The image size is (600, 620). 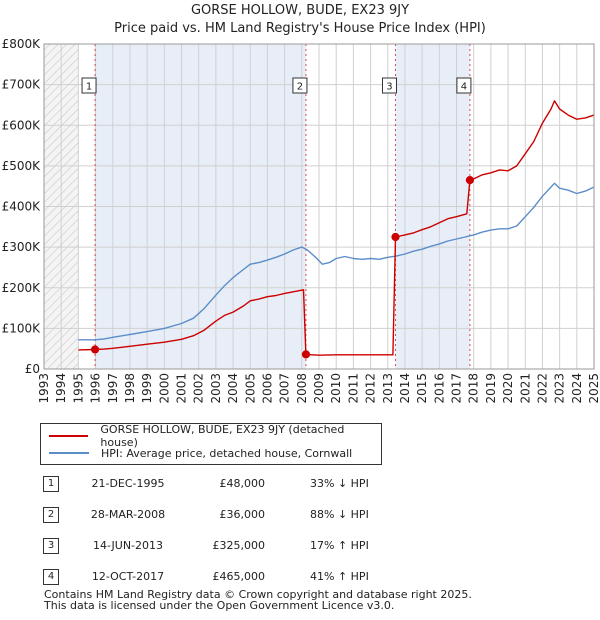 I want to click on x-tick-label: 1999, so click(x=147, y=388).